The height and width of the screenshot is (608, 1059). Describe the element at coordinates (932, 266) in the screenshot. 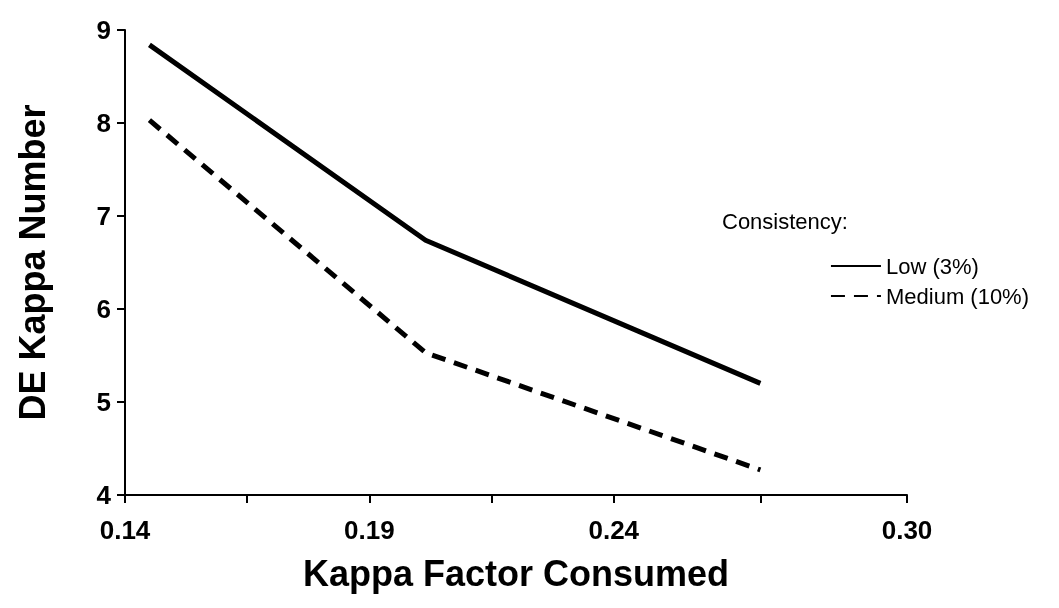

I see `legend-label: Low (3%)` at that location.